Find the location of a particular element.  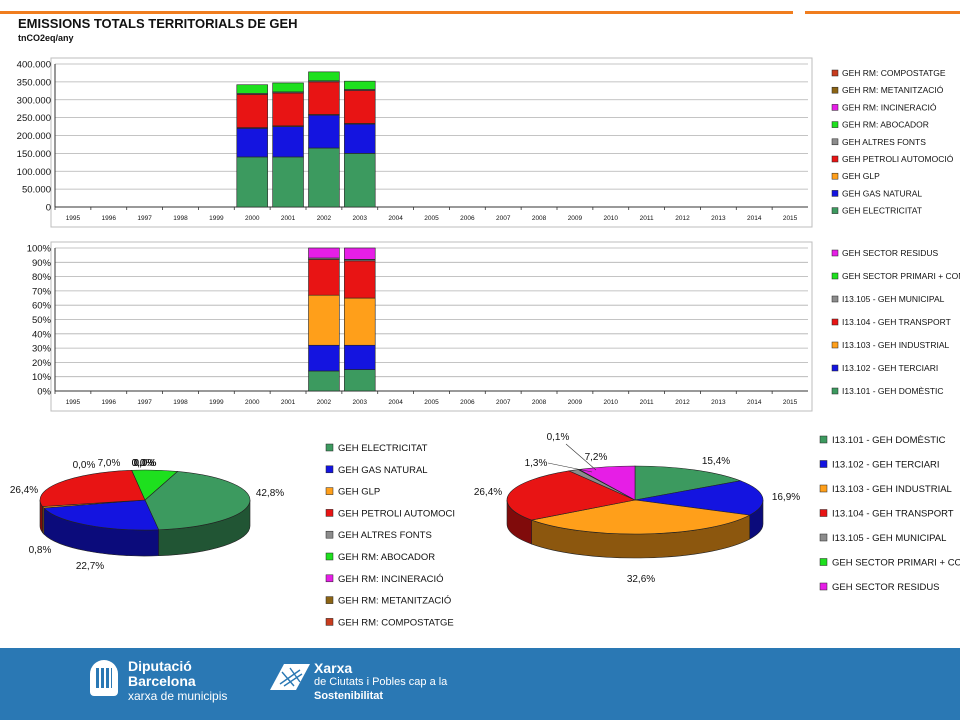

chart-1-xtick: 2010 is located at coordinates (611, 402).